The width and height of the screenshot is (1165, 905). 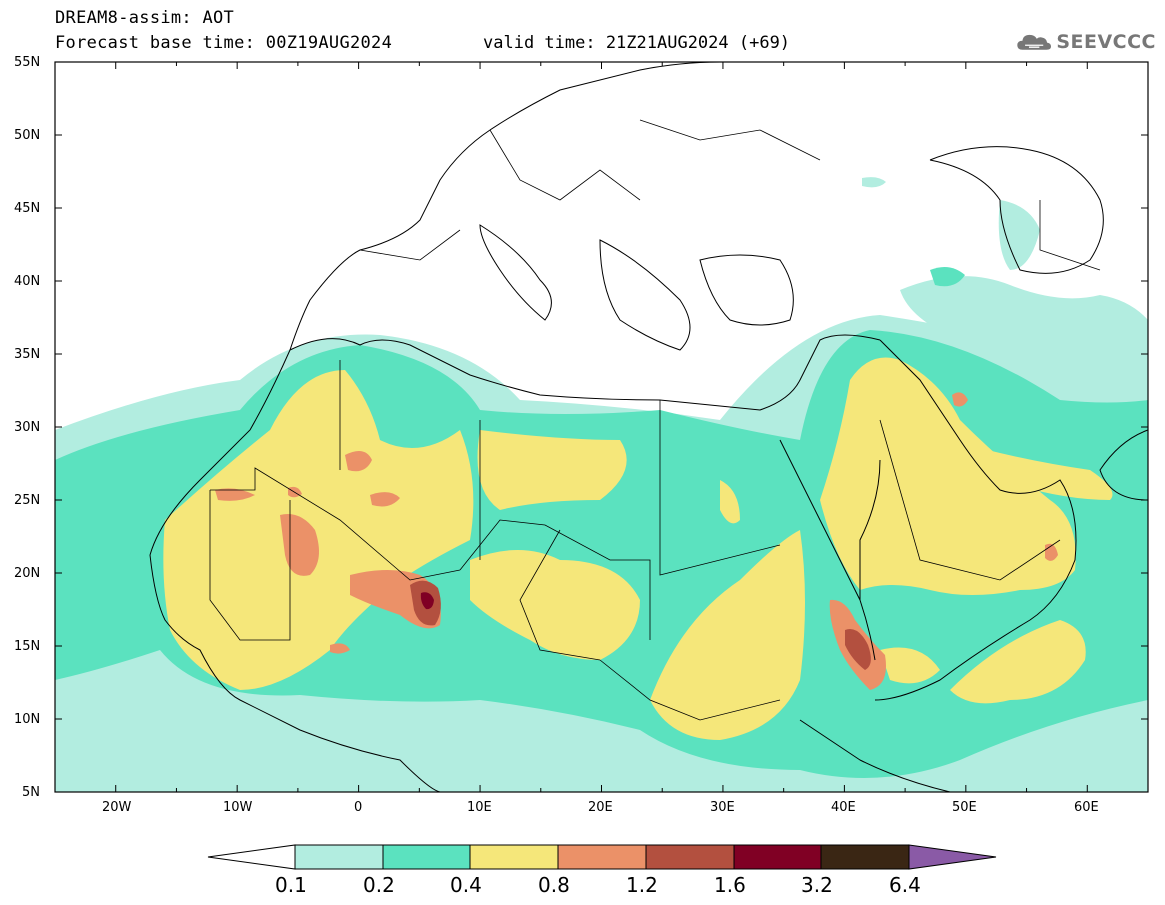 I want to click on cloud-icon, so click(x=1034, y=42).